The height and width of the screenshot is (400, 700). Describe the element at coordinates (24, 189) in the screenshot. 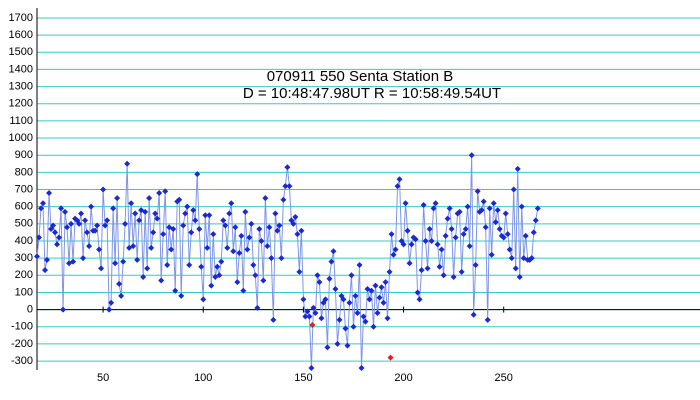

I see `y-tick-label: 700` at that location.